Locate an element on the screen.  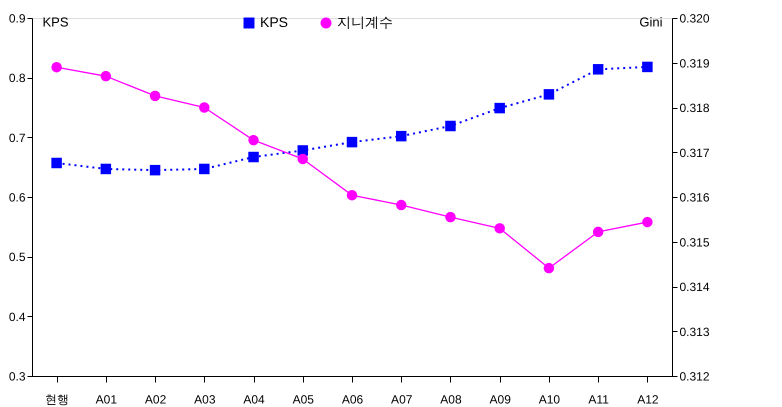
y2-tick-label: 0.312 is located at coordinates (695, 377).